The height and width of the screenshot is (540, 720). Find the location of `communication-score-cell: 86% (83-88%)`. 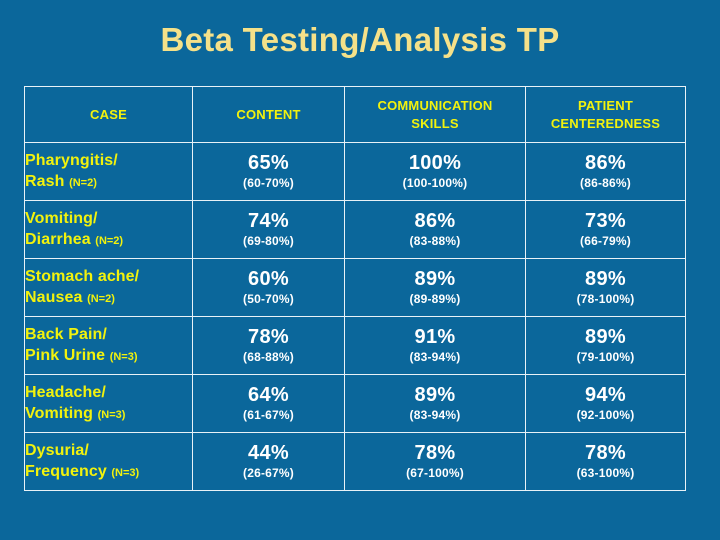

communication-score-cell: 86% (83-88%) is located at coordinates (435, 229).